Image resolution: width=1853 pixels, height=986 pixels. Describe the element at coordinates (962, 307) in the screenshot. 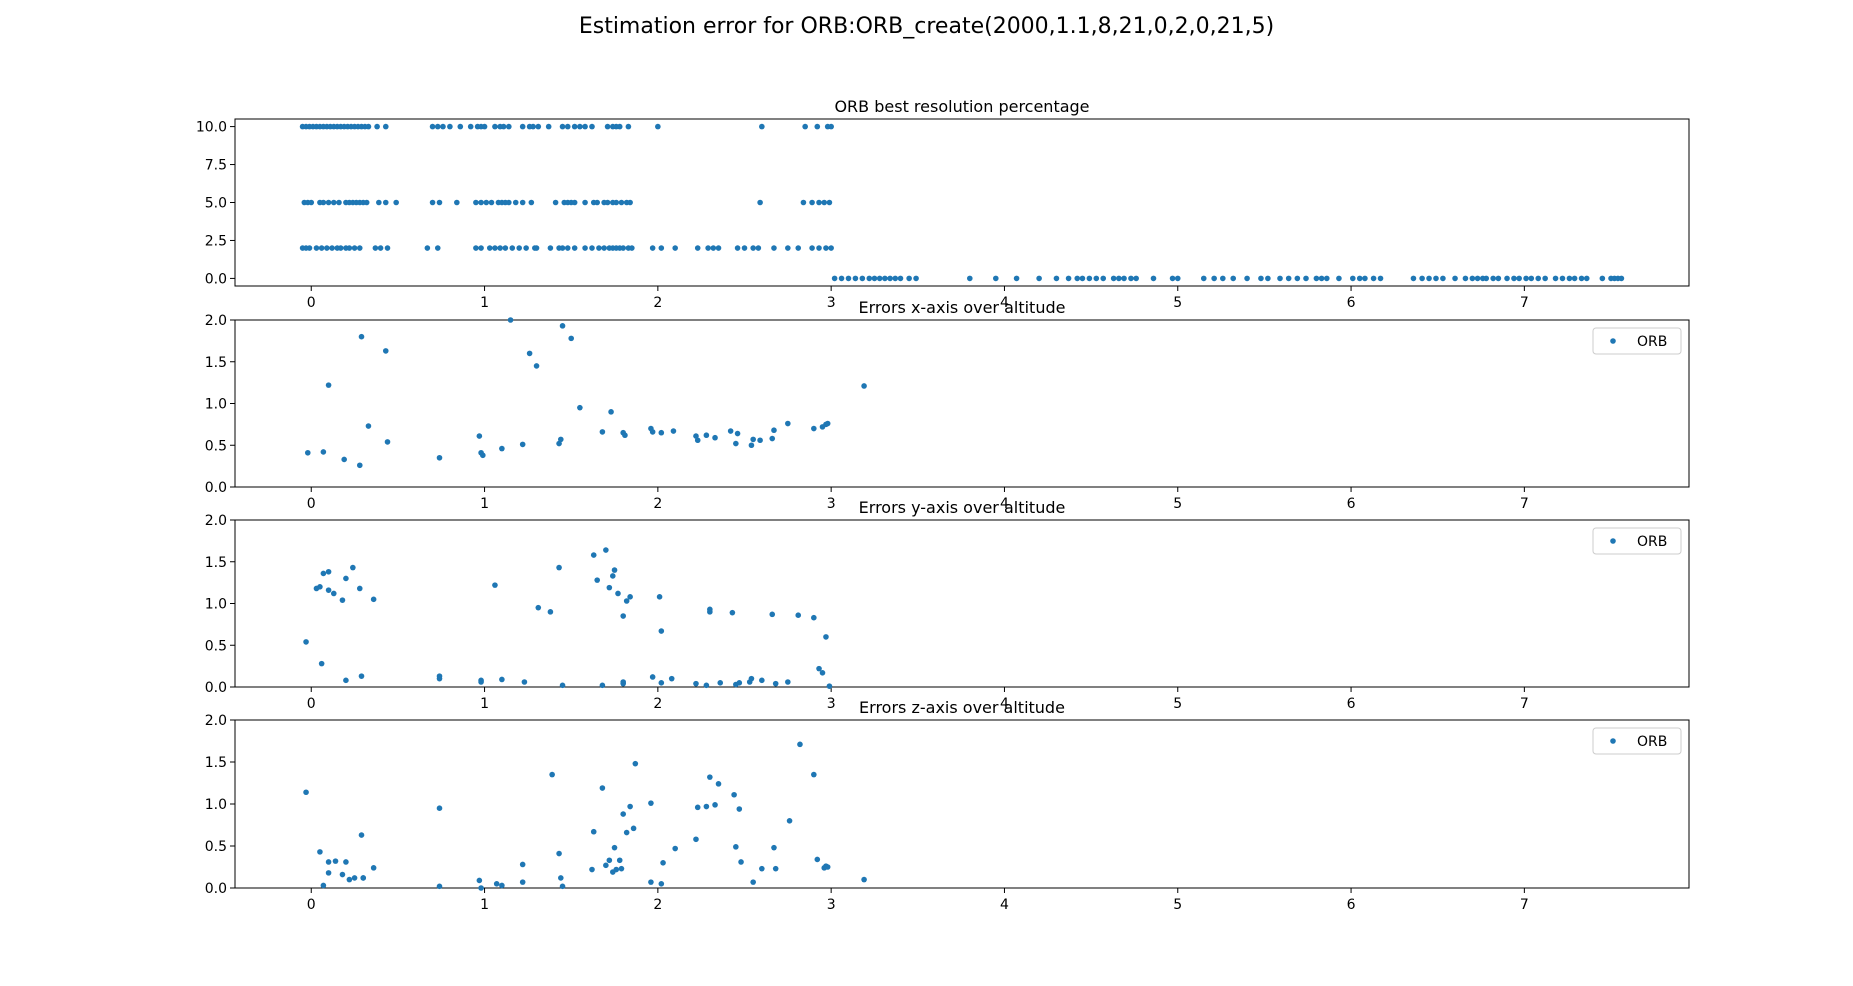

I see `axes-title-2: Errors x-axis over altitude` at that location.